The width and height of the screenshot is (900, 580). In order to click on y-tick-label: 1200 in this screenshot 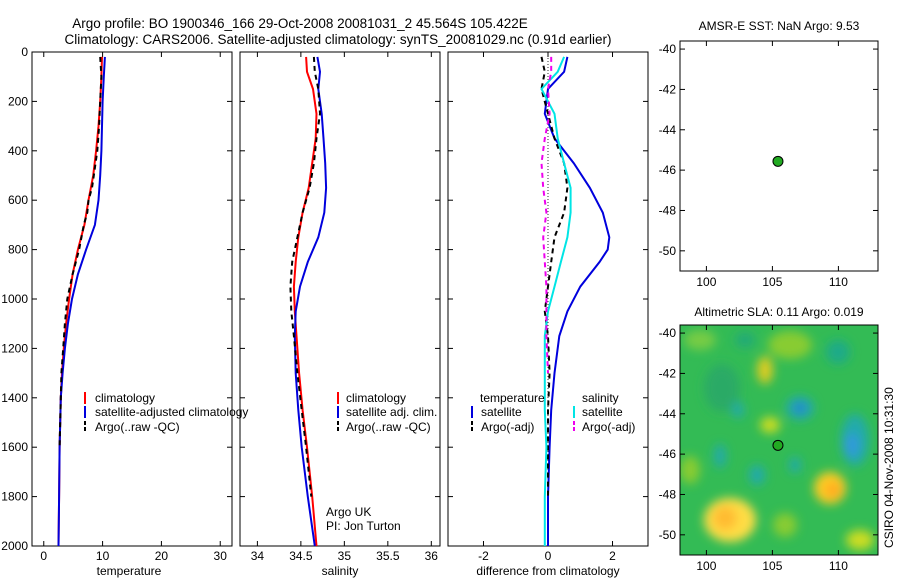, I will do `click(14, 348)`.